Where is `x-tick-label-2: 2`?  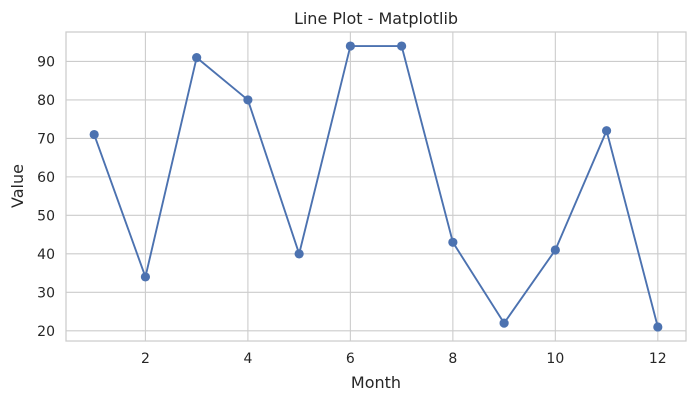 x-tick-label-2: 2 is located at coordinates (145, 359).